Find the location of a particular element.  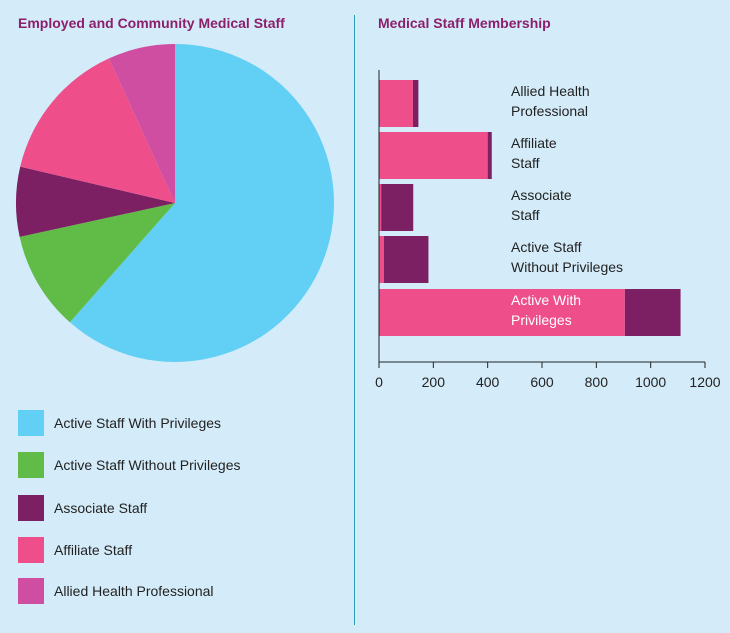

pie-slice-associate is located at coordinates (95, 201).